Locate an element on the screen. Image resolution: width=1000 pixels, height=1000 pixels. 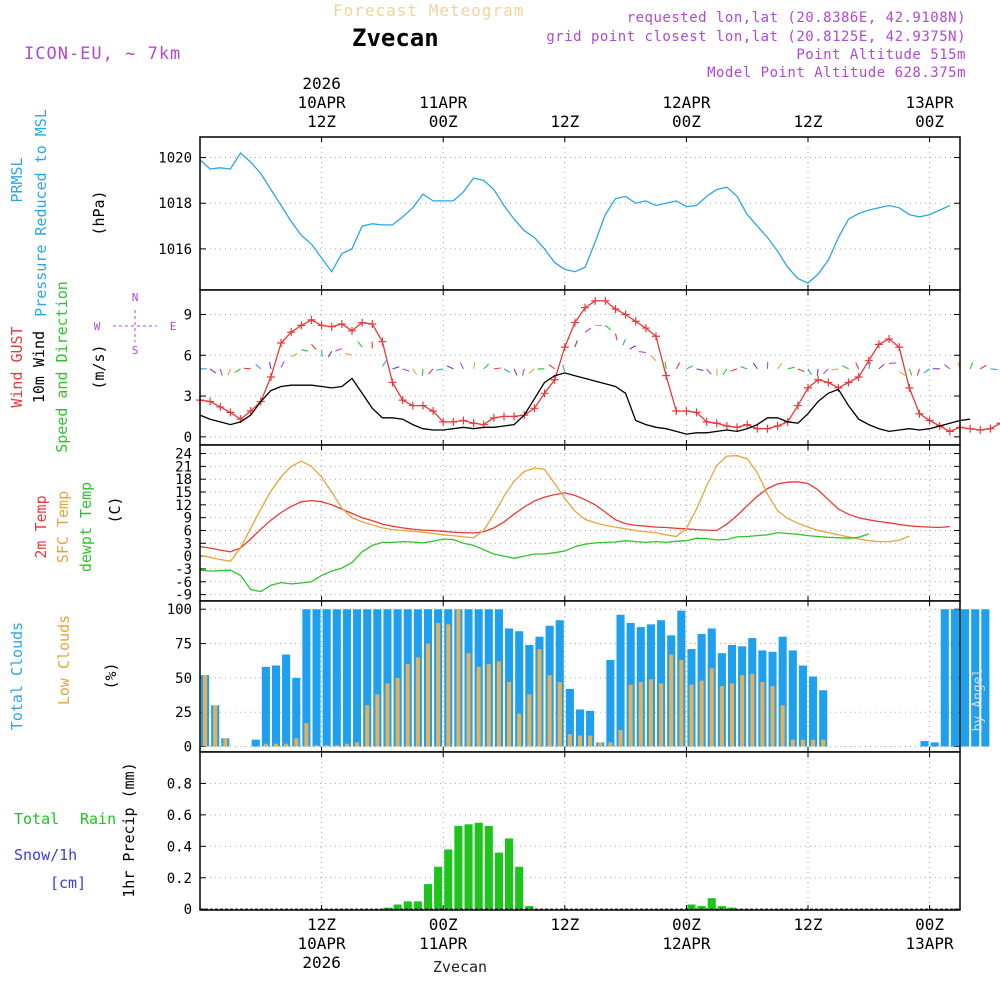
y-tick-label: -3 is located at coordinates (183, 570).